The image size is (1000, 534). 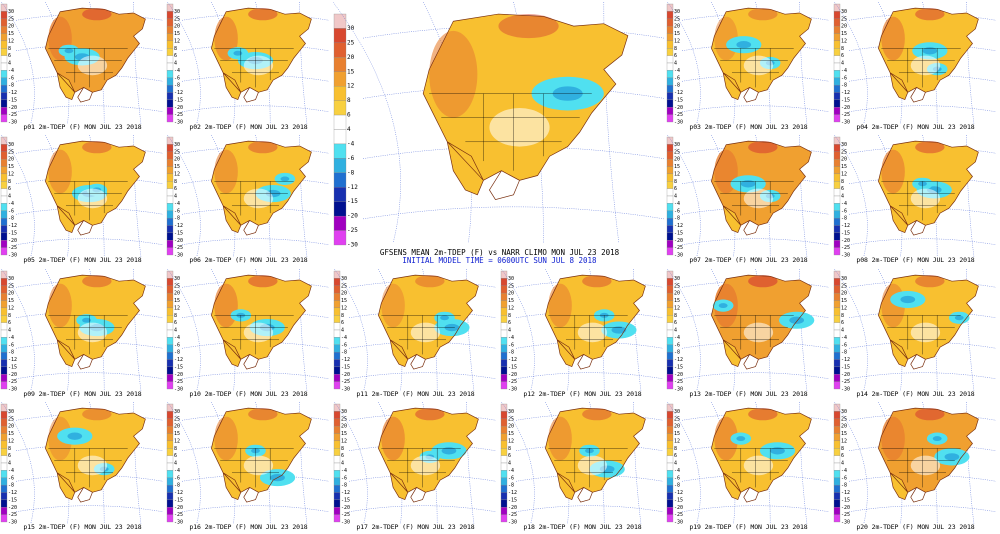 What do you see at coordinates (844, 34) in the screenshot?
I see `colorbar-label: 15` at bounding box center [844, 34].